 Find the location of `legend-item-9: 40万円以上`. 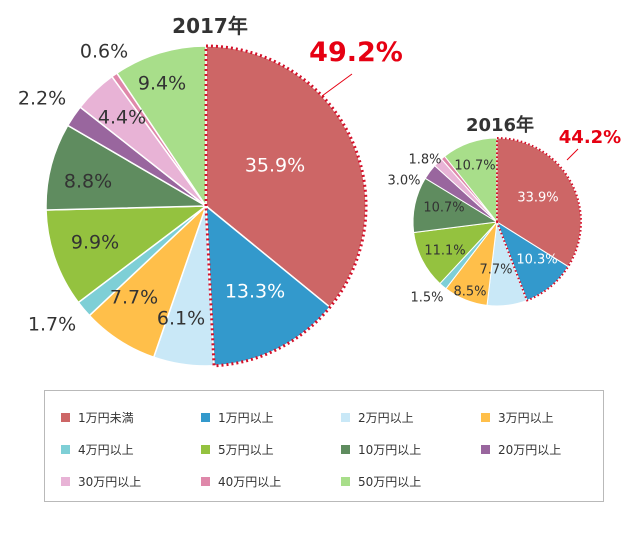

legend-item-9: 40万円以上 is located at coordinates (241, 481).